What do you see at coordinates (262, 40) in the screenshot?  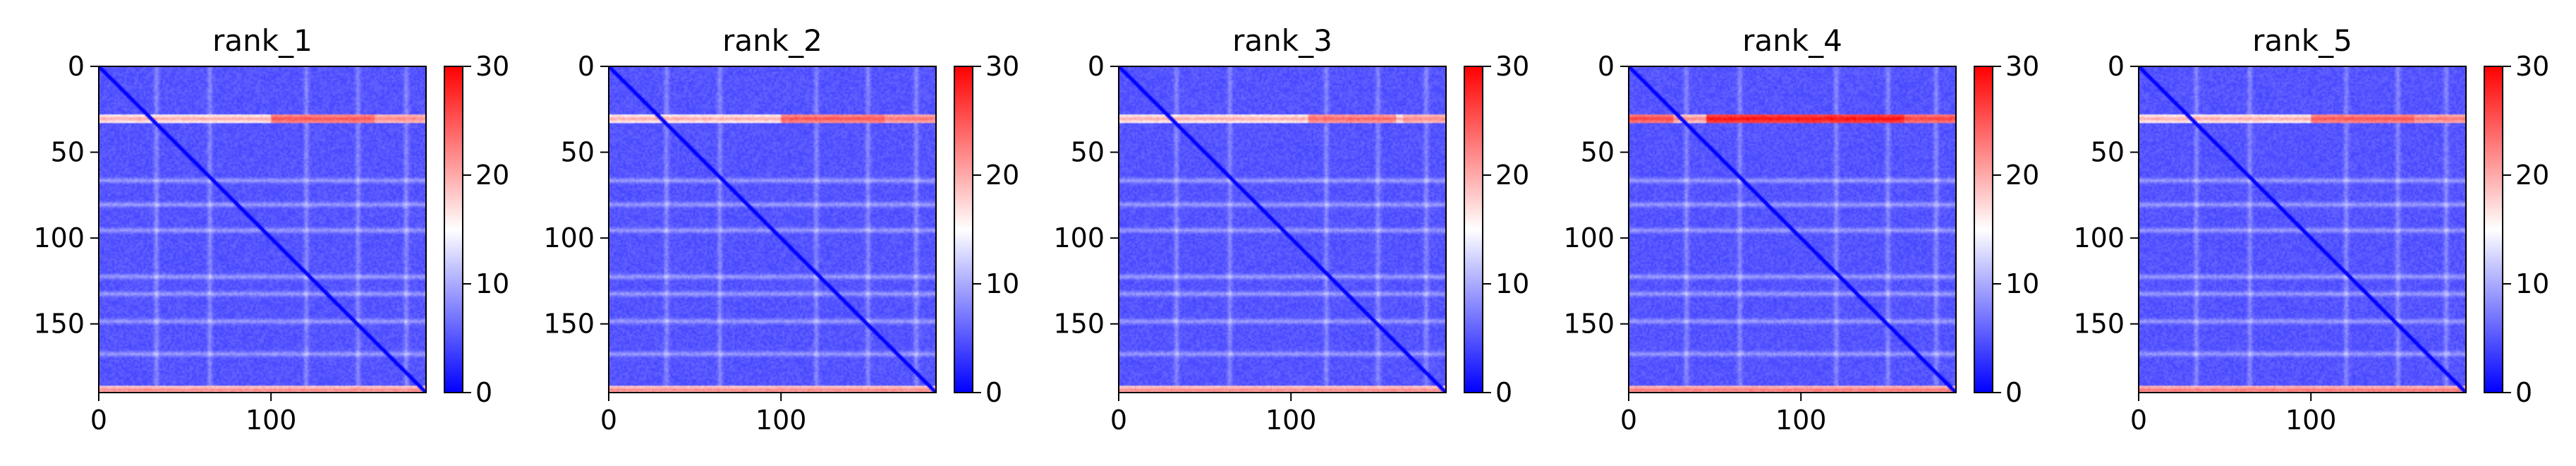 I see `panel-title: rank_1` at bounding box center [262, 40].